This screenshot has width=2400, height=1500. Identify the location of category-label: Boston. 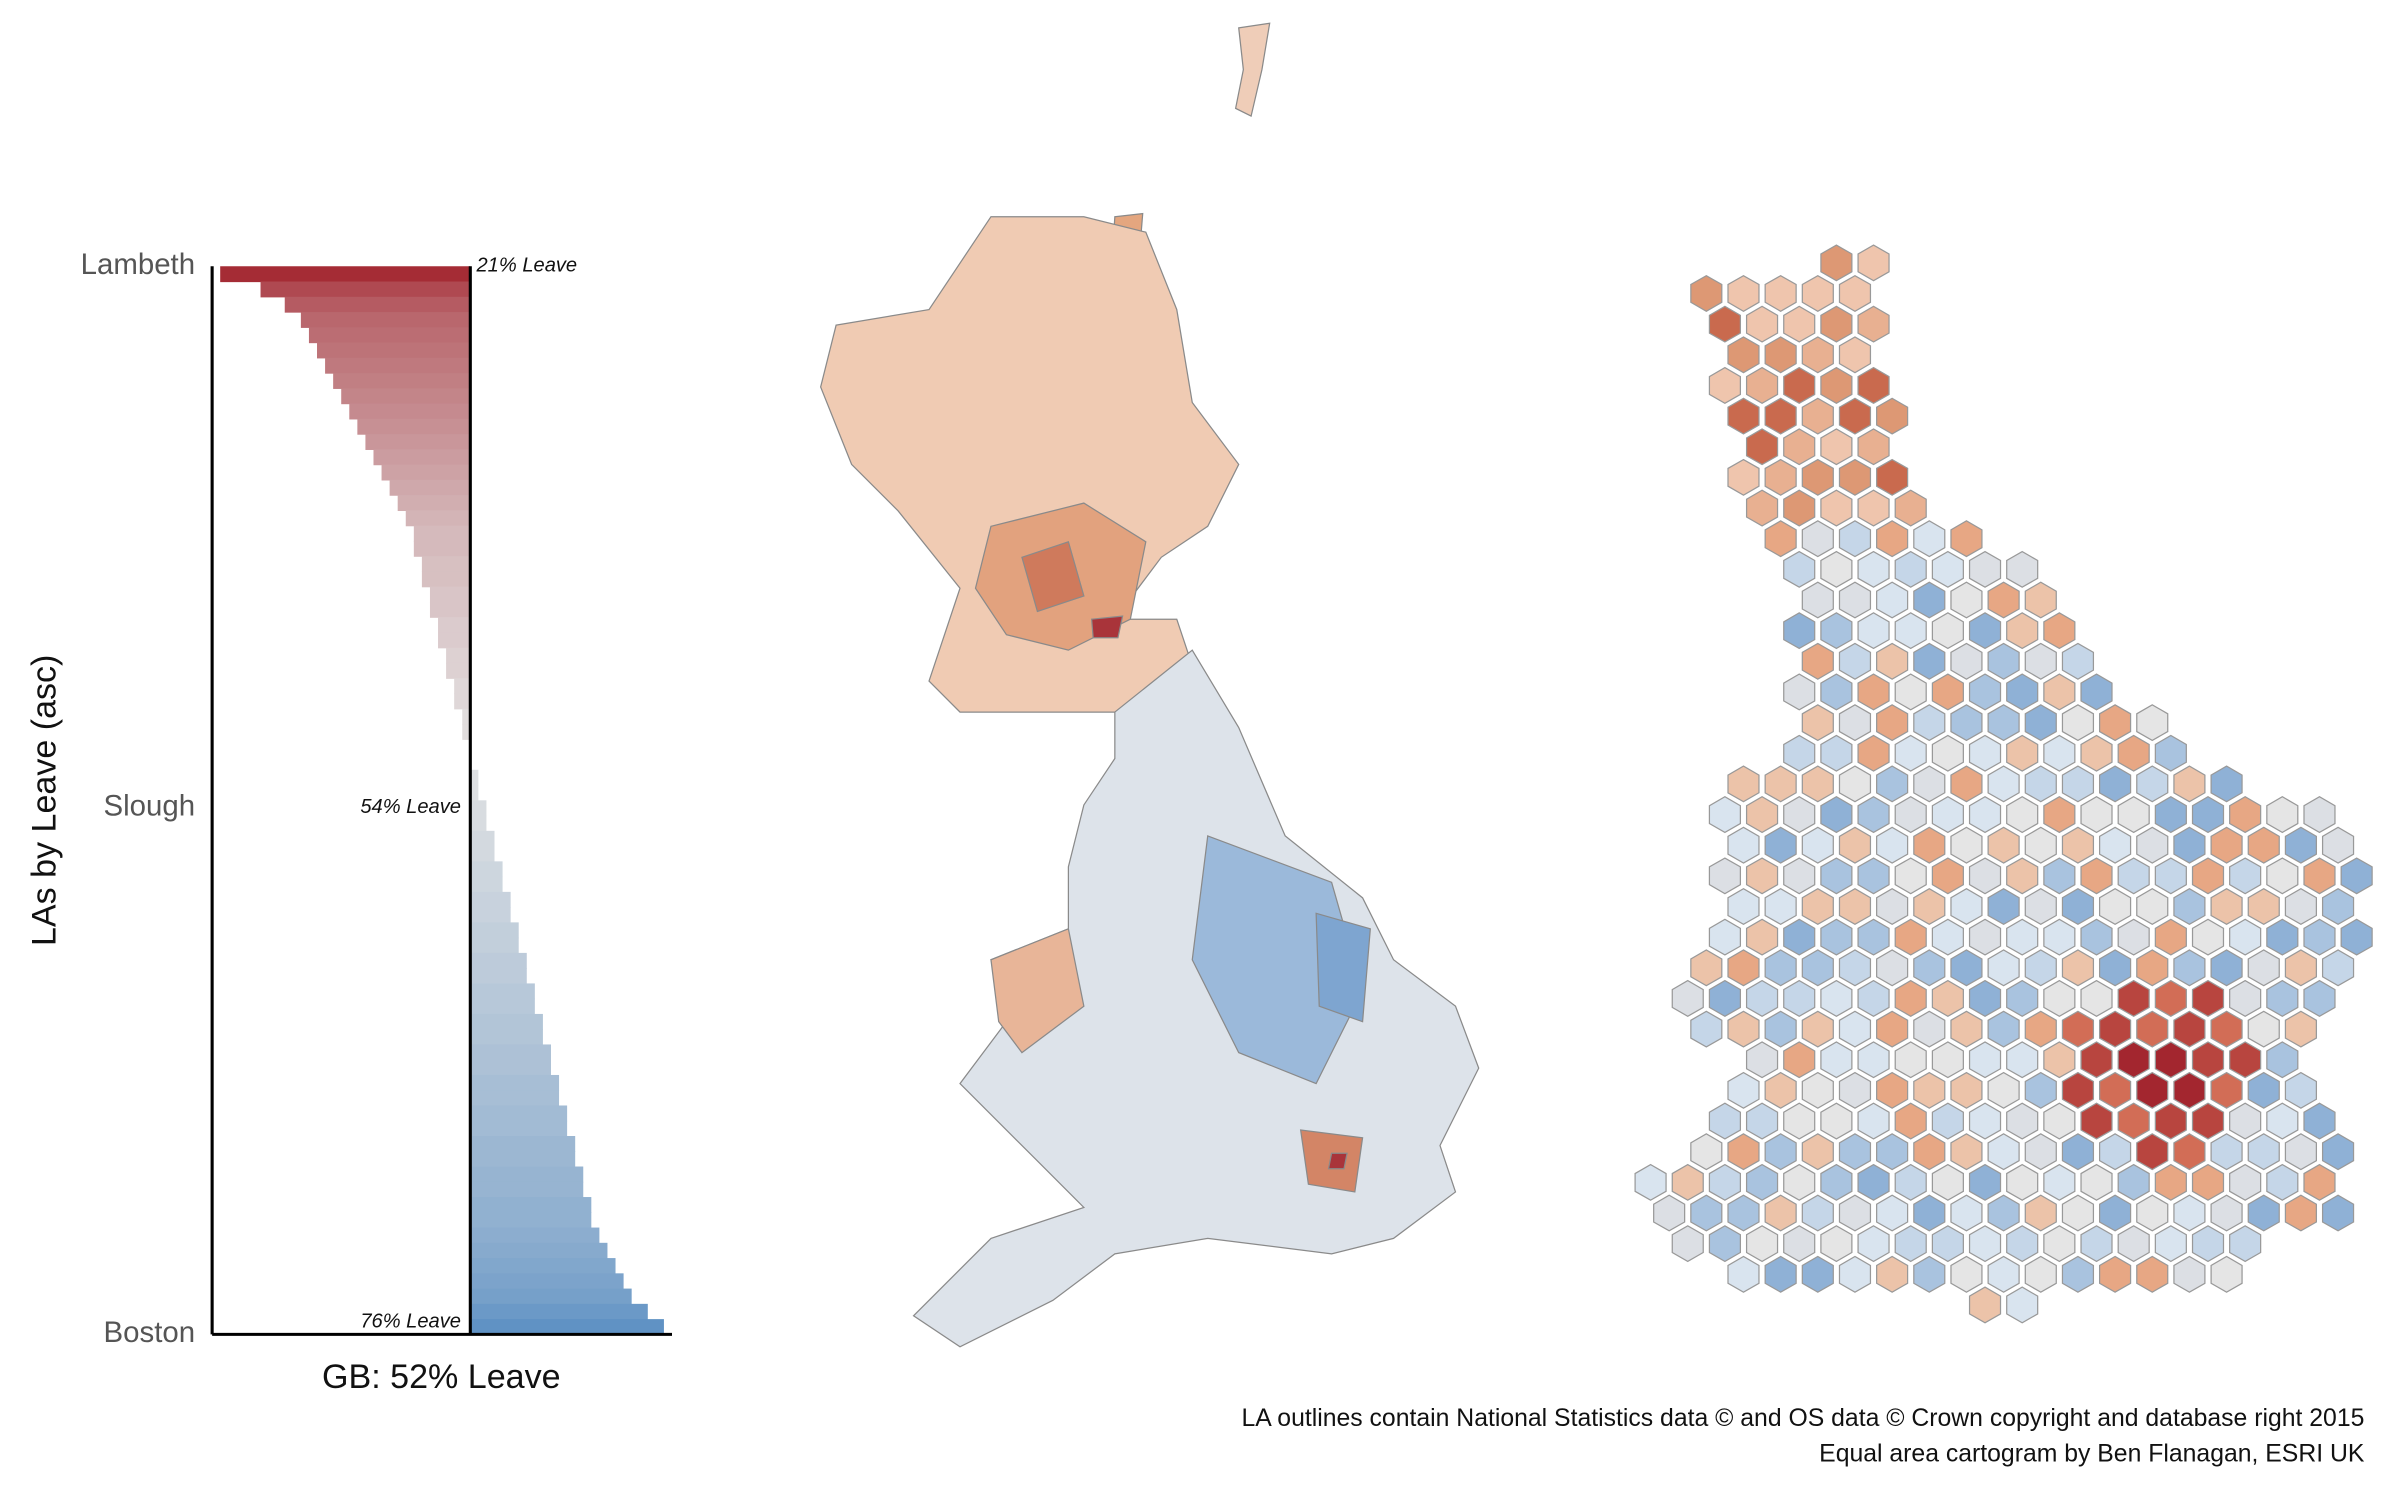
(150, 1332).